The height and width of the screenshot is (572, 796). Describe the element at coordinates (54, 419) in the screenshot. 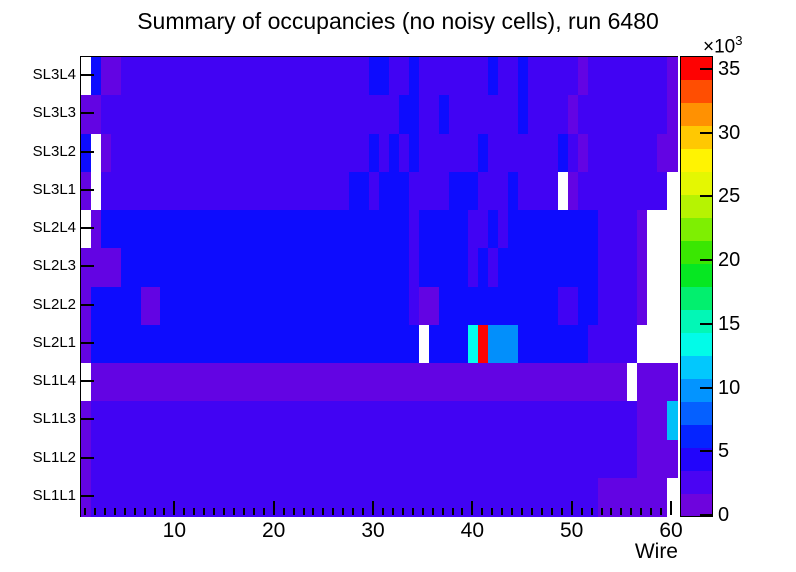

I see `y-axis-label: SL1L3` at that location.